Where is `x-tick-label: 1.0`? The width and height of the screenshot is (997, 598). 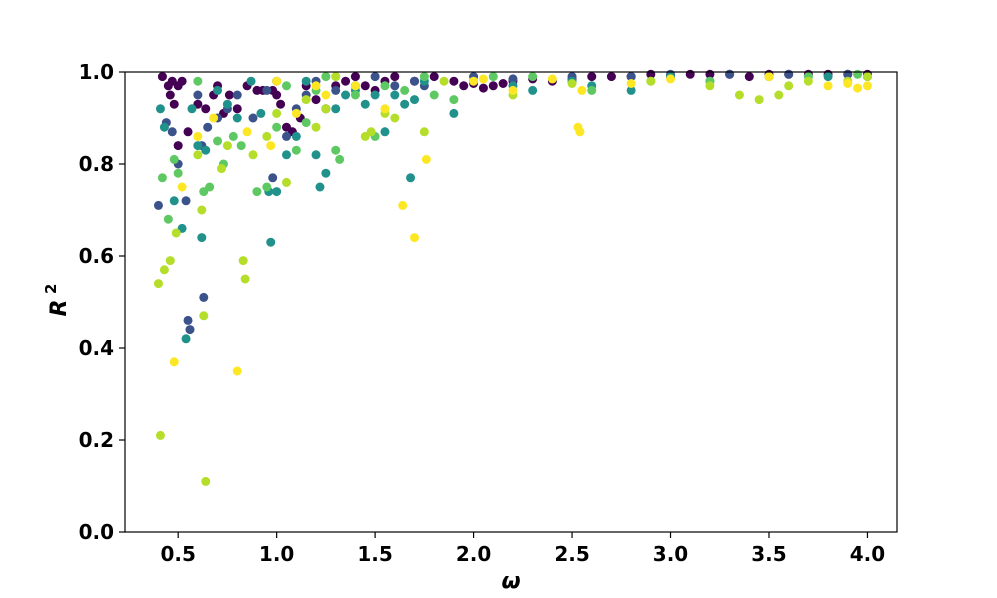
x-tick-label: 1.0 is located at coordinates (276, 554).